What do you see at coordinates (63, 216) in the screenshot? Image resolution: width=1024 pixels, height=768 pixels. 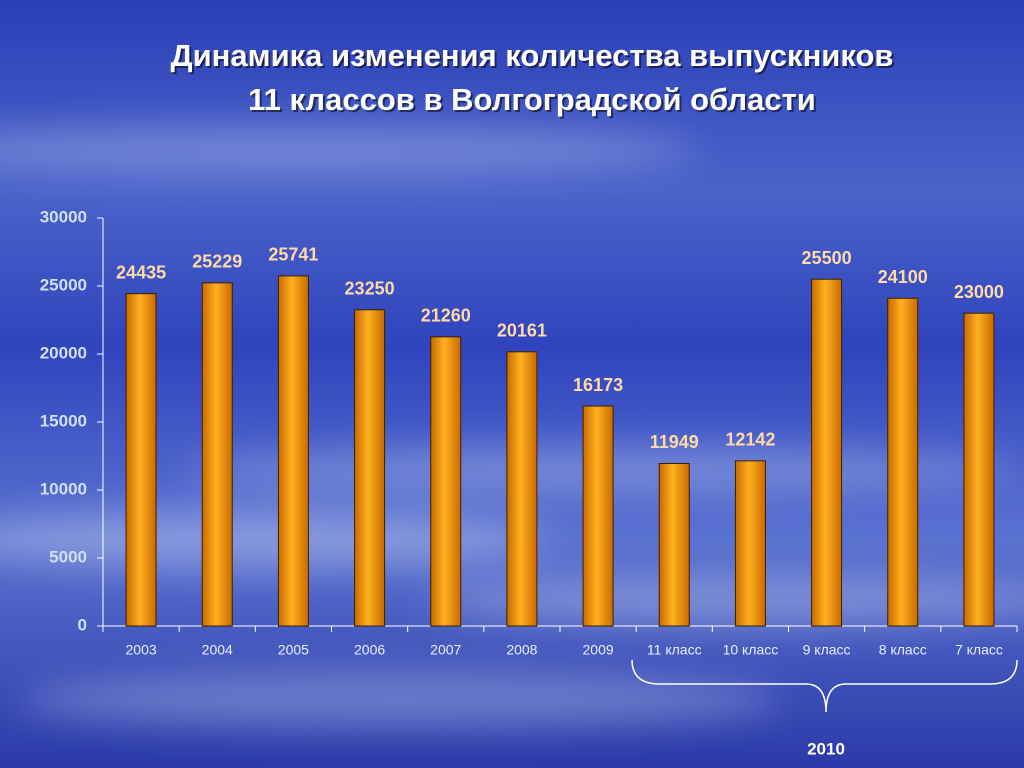 I see `y-tick-label: 30000` at bounding box center [63, 216].